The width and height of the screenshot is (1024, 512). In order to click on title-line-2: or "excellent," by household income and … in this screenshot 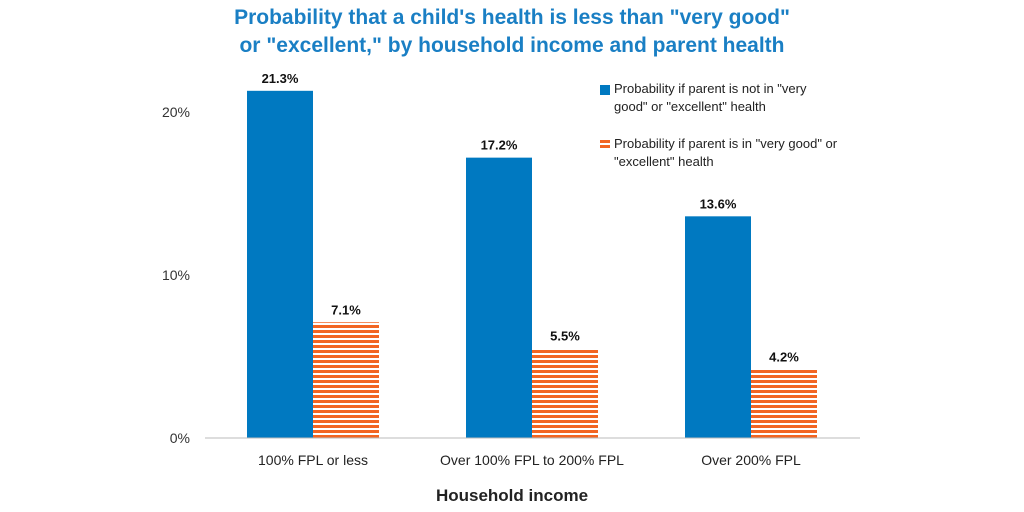, I will do `click(512, 45)`.